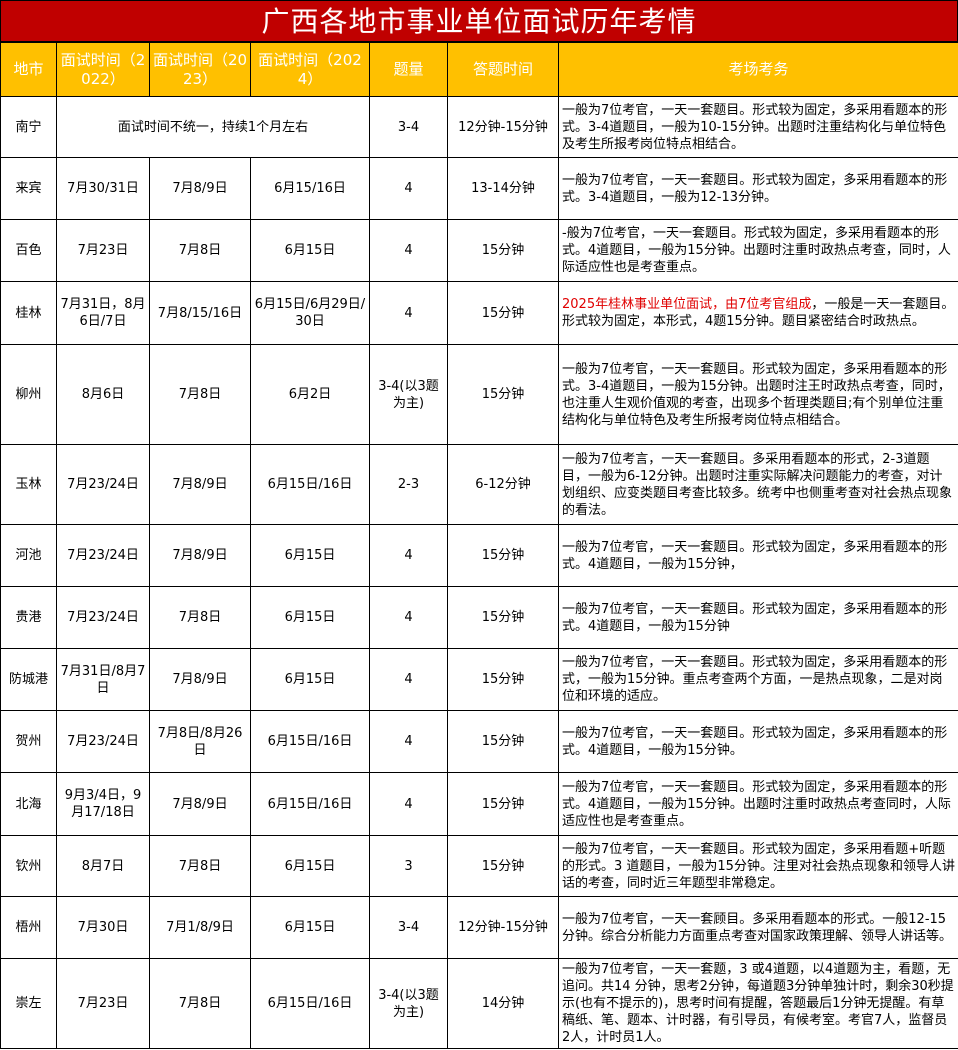 The height and width of the screenshot is (1050, 958). What do you see at coordinates (28, 555) in the screenshot?
I see `city-cell: 河池` at bounding box center [28, 555].